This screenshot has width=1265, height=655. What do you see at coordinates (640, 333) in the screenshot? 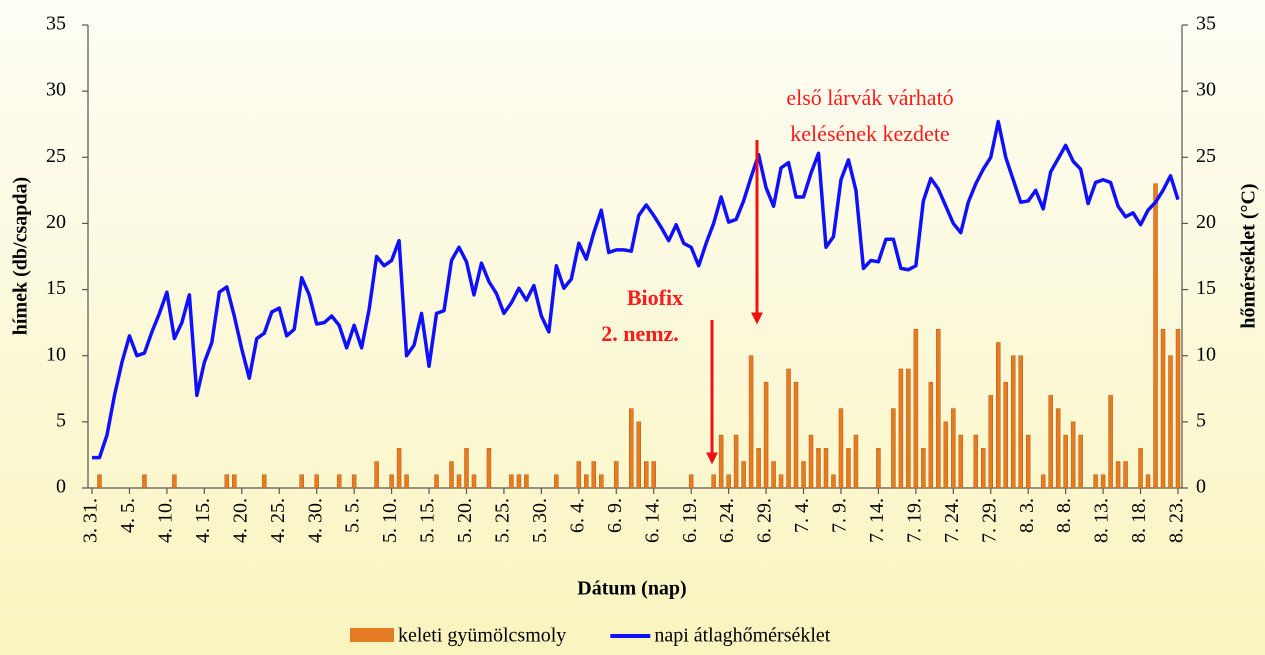
I see `annotation: 2. nemz.` at bounding box center [640, 333].